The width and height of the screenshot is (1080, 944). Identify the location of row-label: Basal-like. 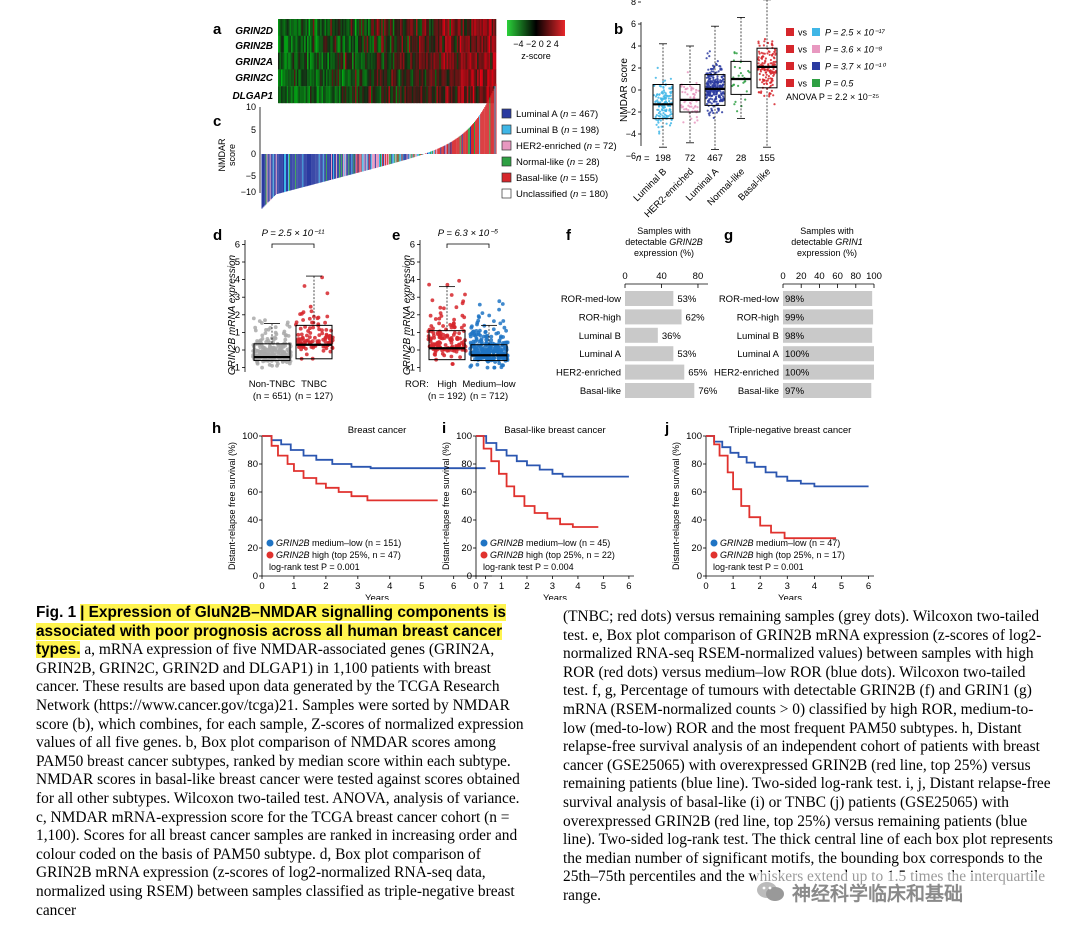
(600, 391).